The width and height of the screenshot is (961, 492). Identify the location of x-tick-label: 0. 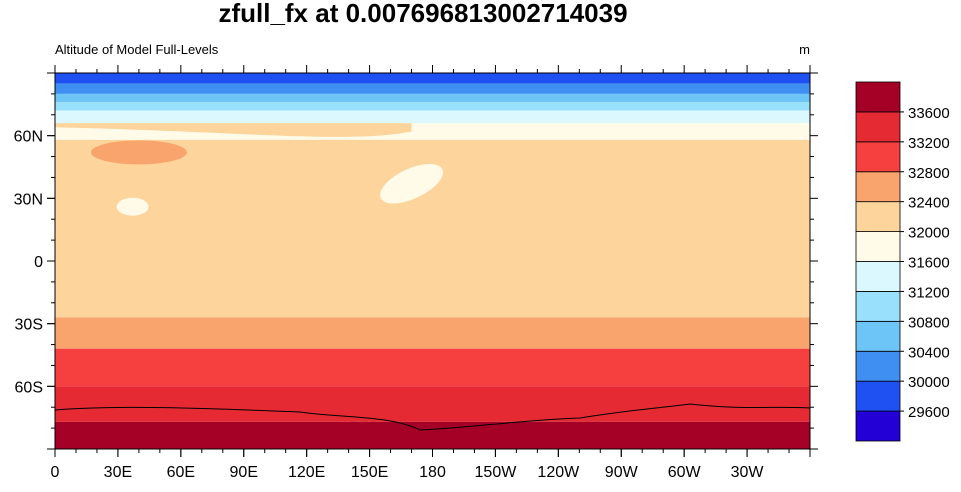
(55, 472).